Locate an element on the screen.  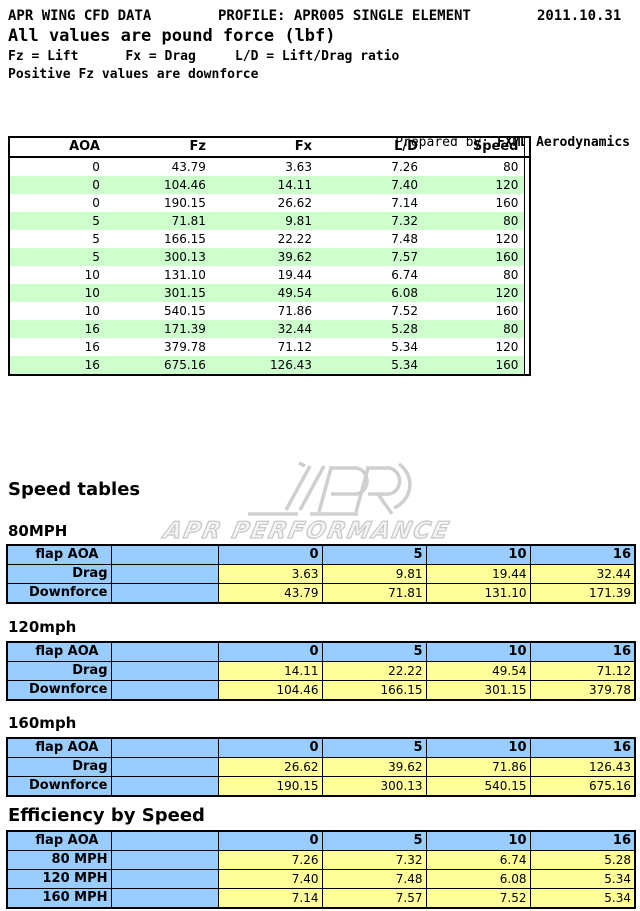
cell: 301.15 is located at coordinates (158, 293).